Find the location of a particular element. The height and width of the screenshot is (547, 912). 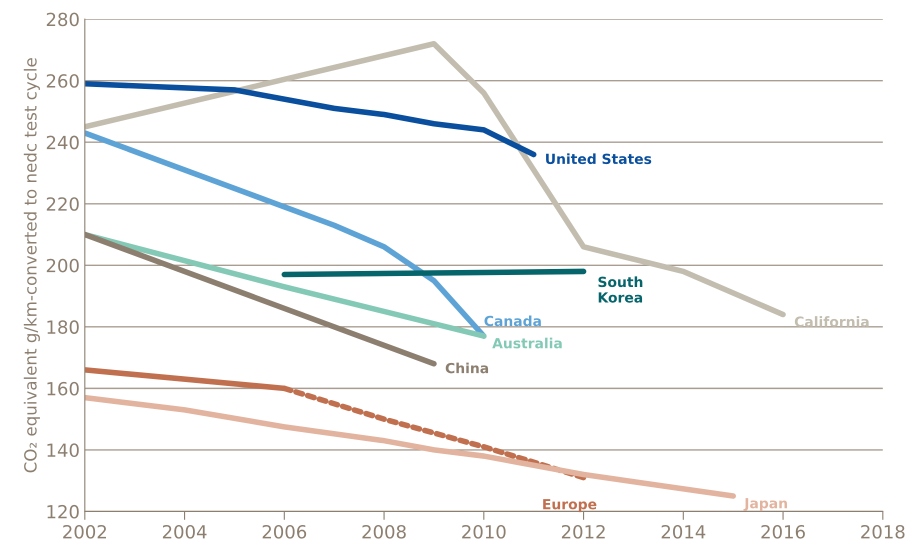

x-tick-label: 2006 is located at coordinates (284, 531).